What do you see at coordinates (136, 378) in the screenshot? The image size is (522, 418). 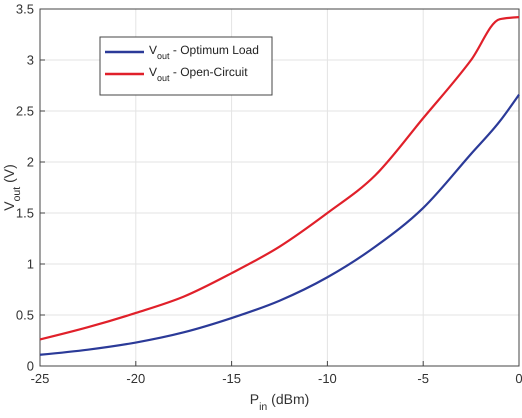 I see `x-tick-label: -20` at bounding box center [136, 378].